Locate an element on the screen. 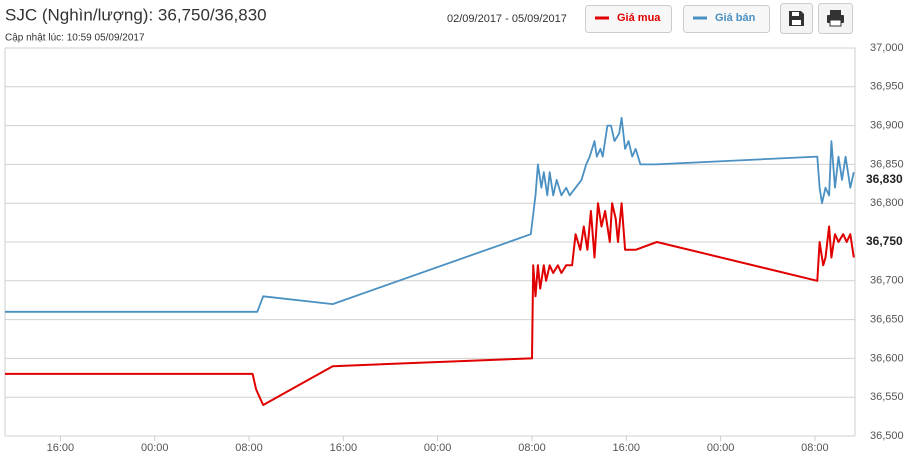 This screenshot has width=919, height=461. chart-title: SJC (Nghìn/lượng): 36,750/36,830 is located at coordinates (136, 14).